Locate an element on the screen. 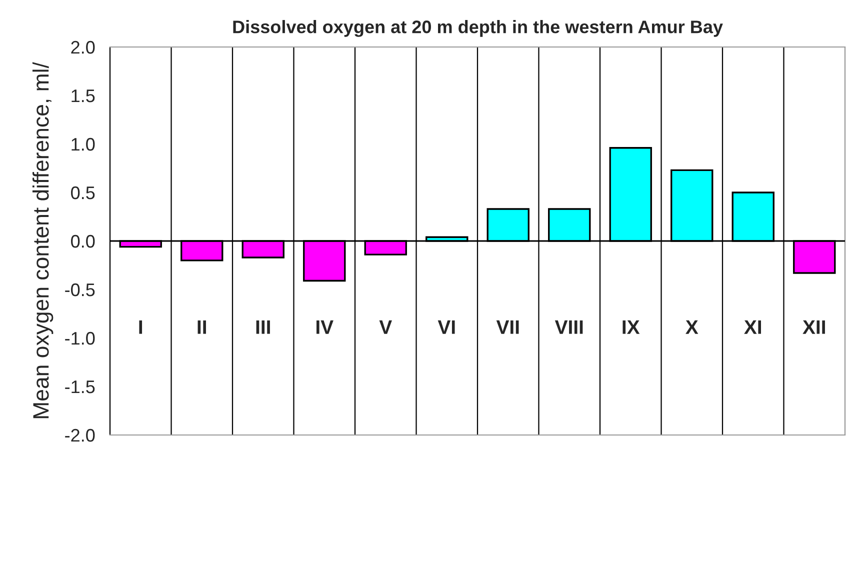 This screenshot has height=578, width=854. x-tick-label: III is located at coordinates (263, 327).